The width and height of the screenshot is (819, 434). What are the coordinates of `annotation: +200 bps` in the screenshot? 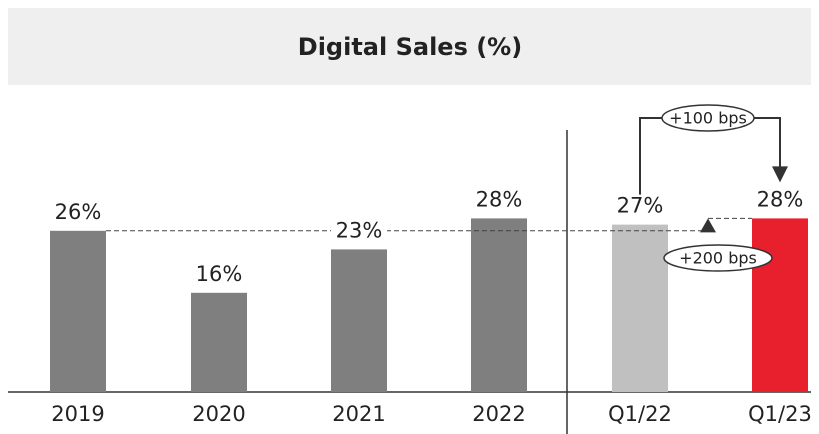 It's located at (718, 258).